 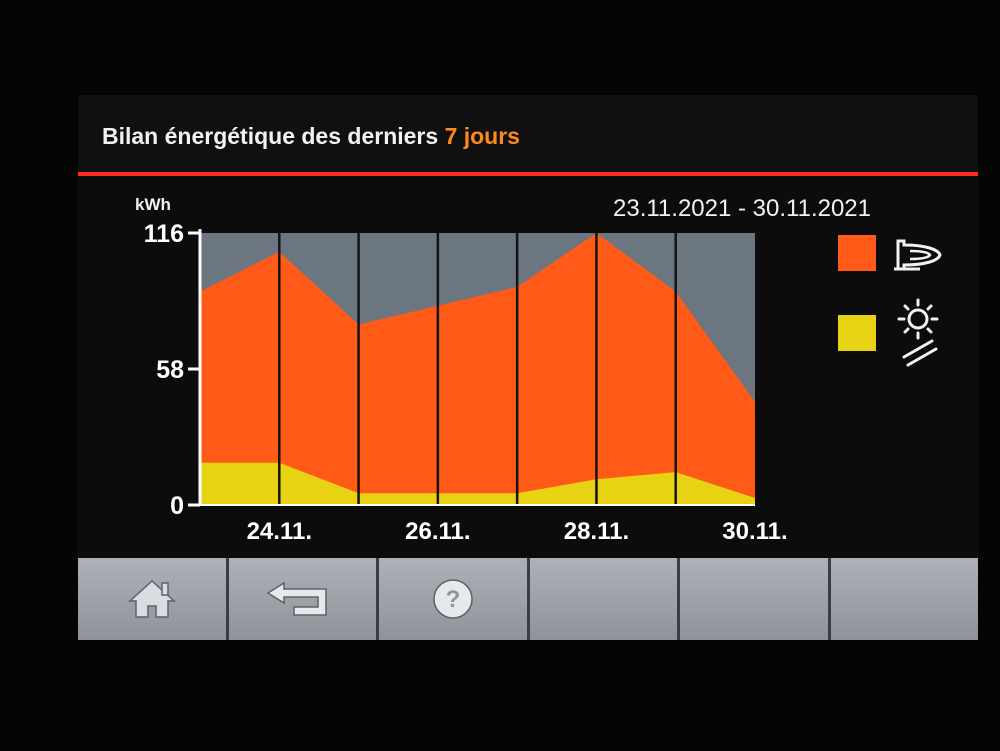 I want to click on y-tick-label-116: 116, so click(x=164, y=234).